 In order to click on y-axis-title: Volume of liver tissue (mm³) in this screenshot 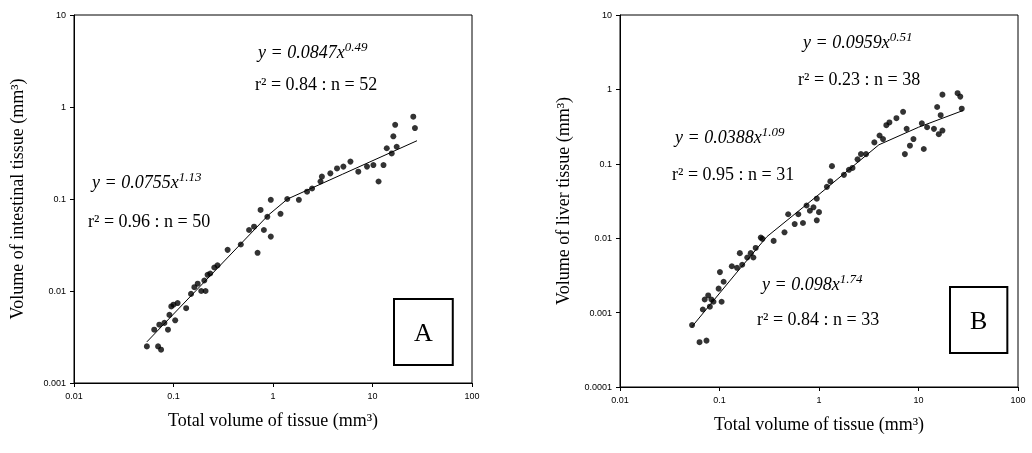, I will do `click(563, 201)`.